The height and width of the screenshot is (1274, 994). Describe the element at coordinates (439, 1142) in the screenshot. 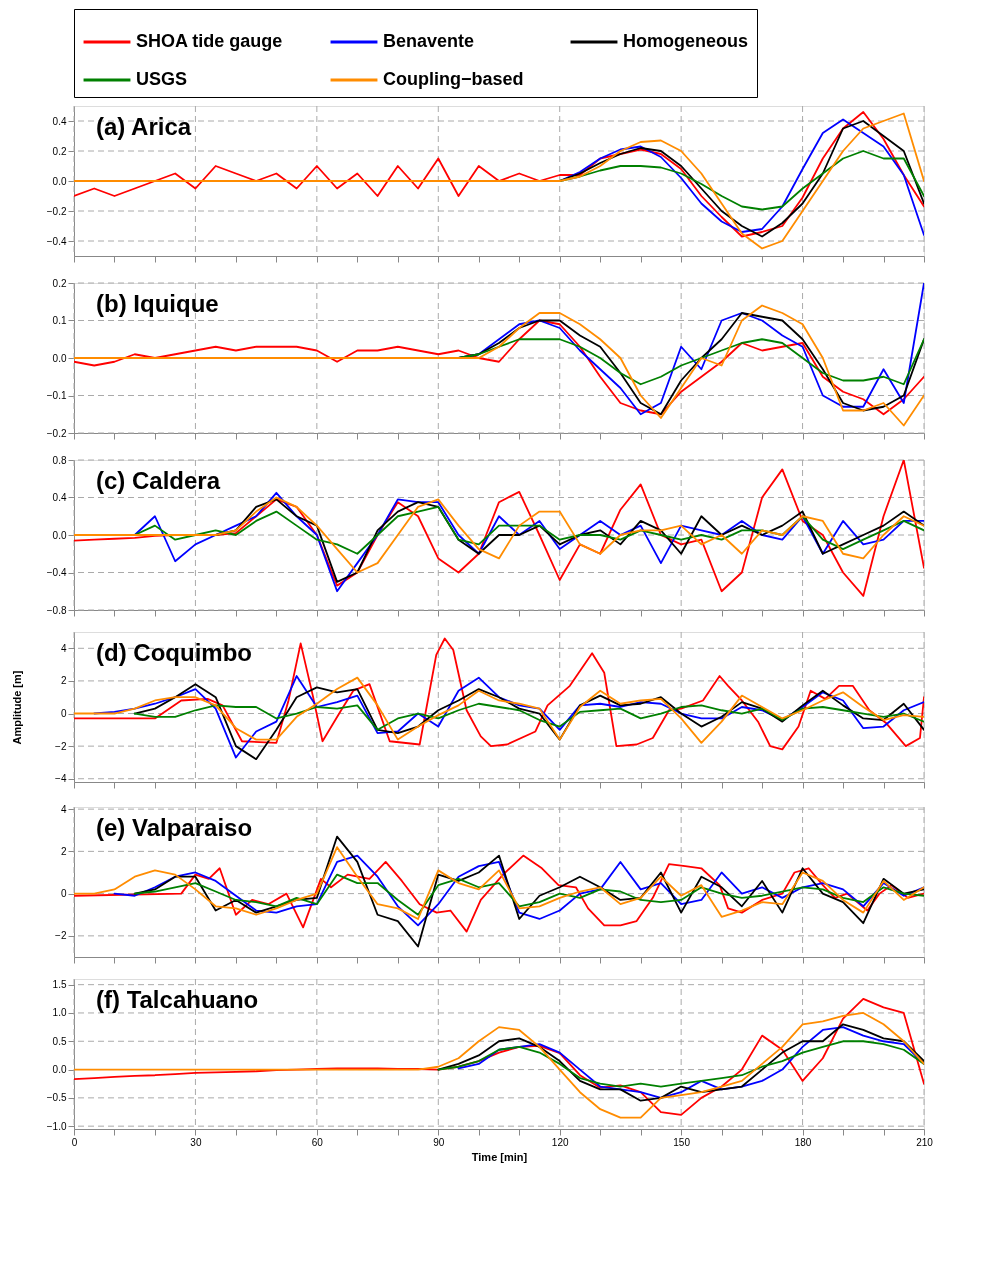

I see `x-tick-label: 90` at that location.